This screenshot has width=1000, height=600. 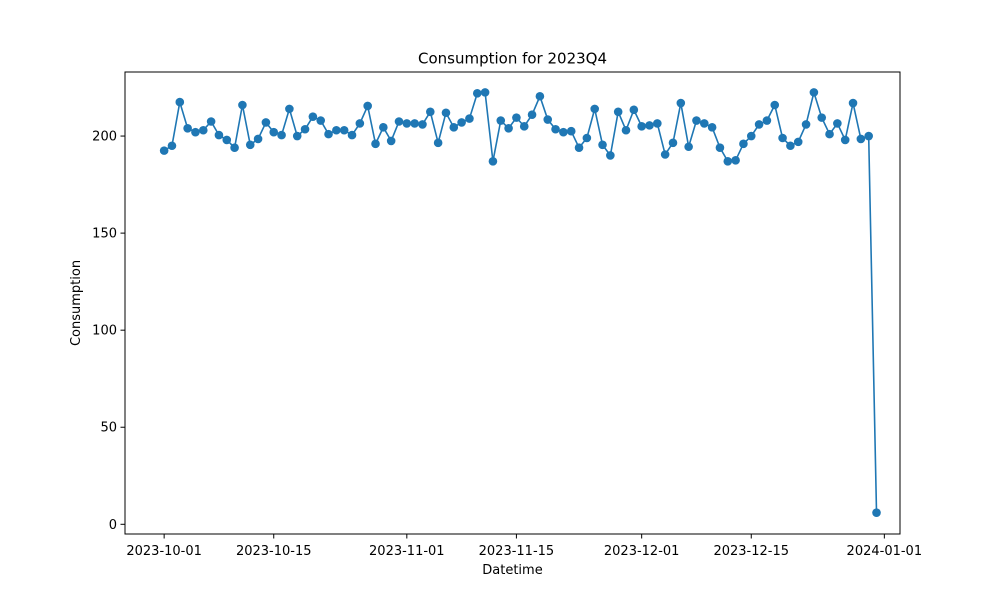 What do you see at coordinates (751, 551) in the screenshot?
I see `x-tick-label: 2023-12-15` at bounding box center [751, 551].